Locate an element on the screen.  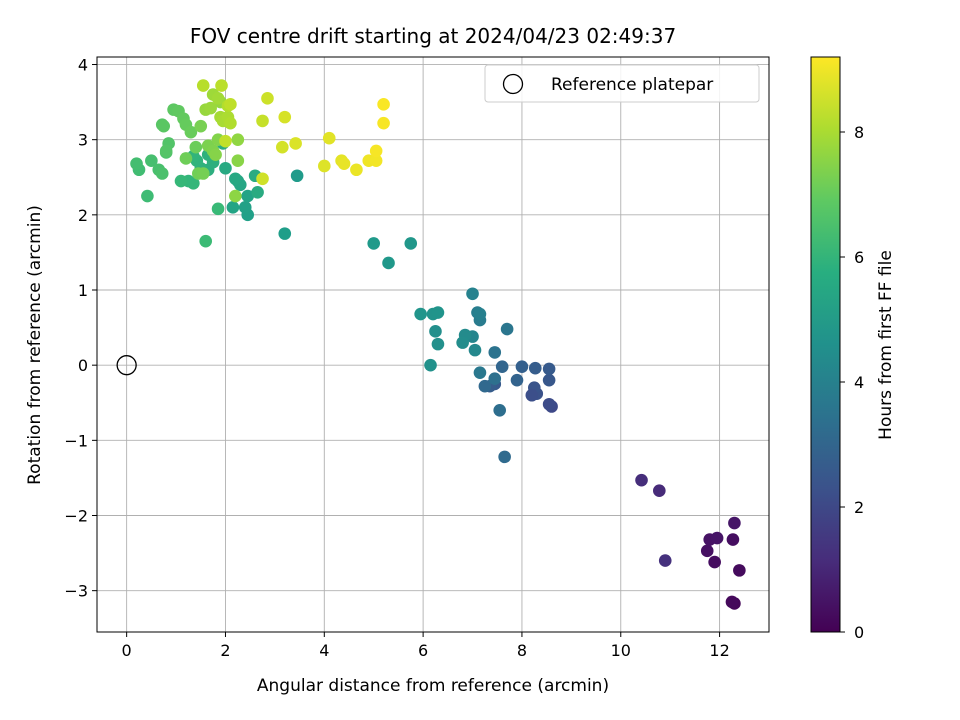
y-tick-label: −3 is located at coordinates (76, 591).